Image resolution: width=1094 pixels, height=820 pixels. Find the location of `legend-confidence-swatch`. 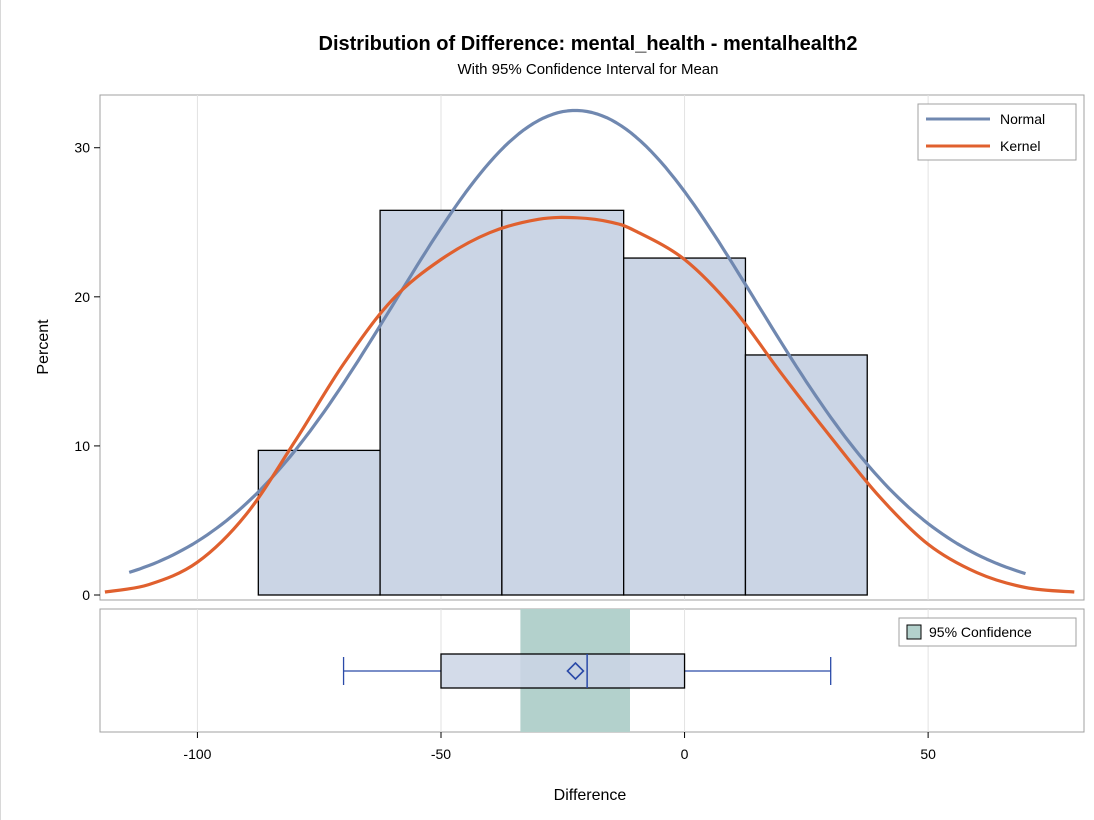

legend-confidence-swatch is located at coordinates (914, 632).